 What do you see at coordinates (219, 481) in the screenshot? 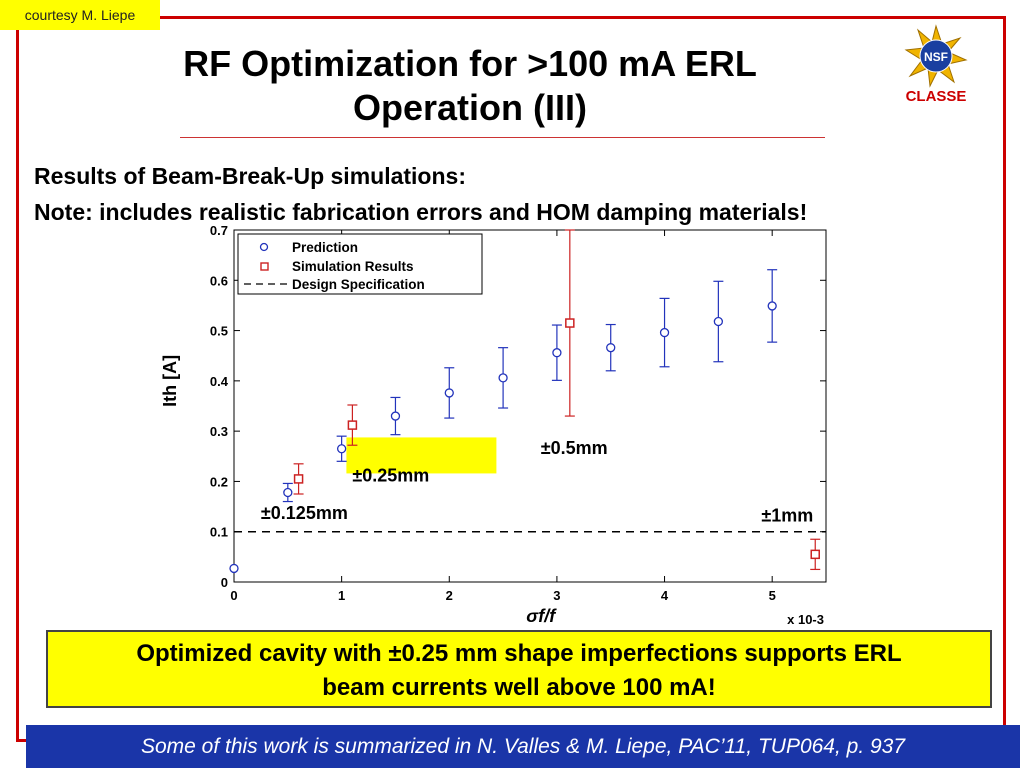
I see `y-tick-label: 0.2` at bounding box center [219, 481].